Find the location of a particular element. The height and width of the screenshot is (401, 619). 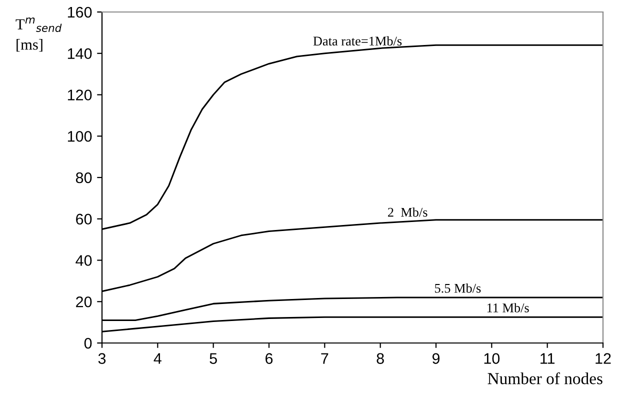

x-tick-label: 10 is located at coordinates (492, 358).